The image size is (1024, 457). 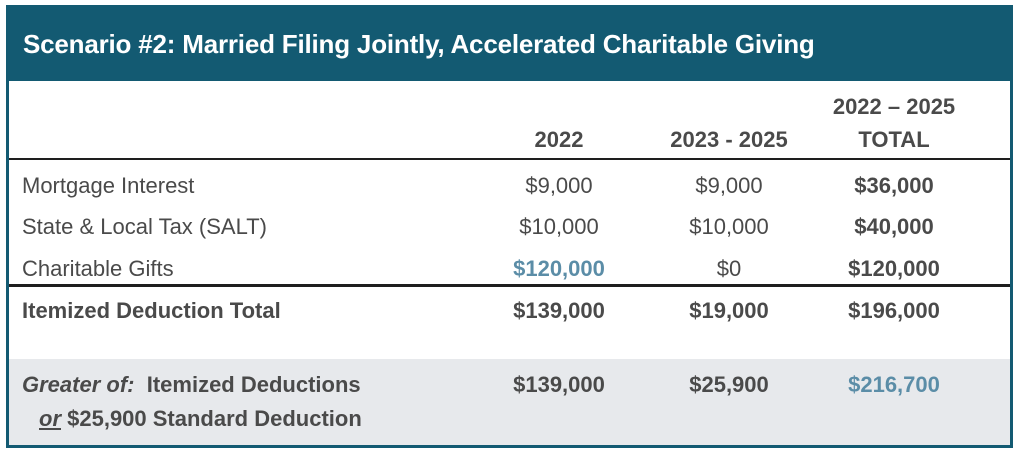 I want to click on row-charitable-total: $120,000, so click(x=894, y=268).